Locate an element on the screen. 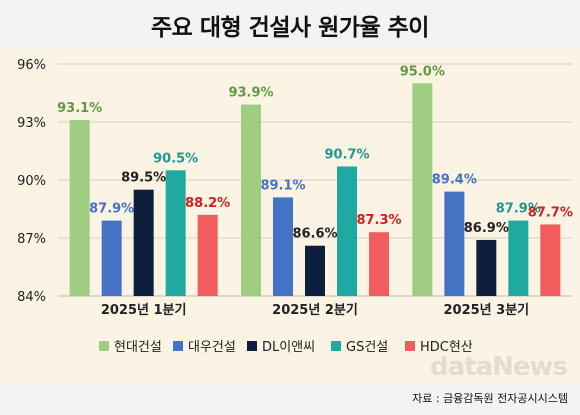 This screenshot has height=415, width=580. y-tick-label: 93% is located at coordinates (31, 123).